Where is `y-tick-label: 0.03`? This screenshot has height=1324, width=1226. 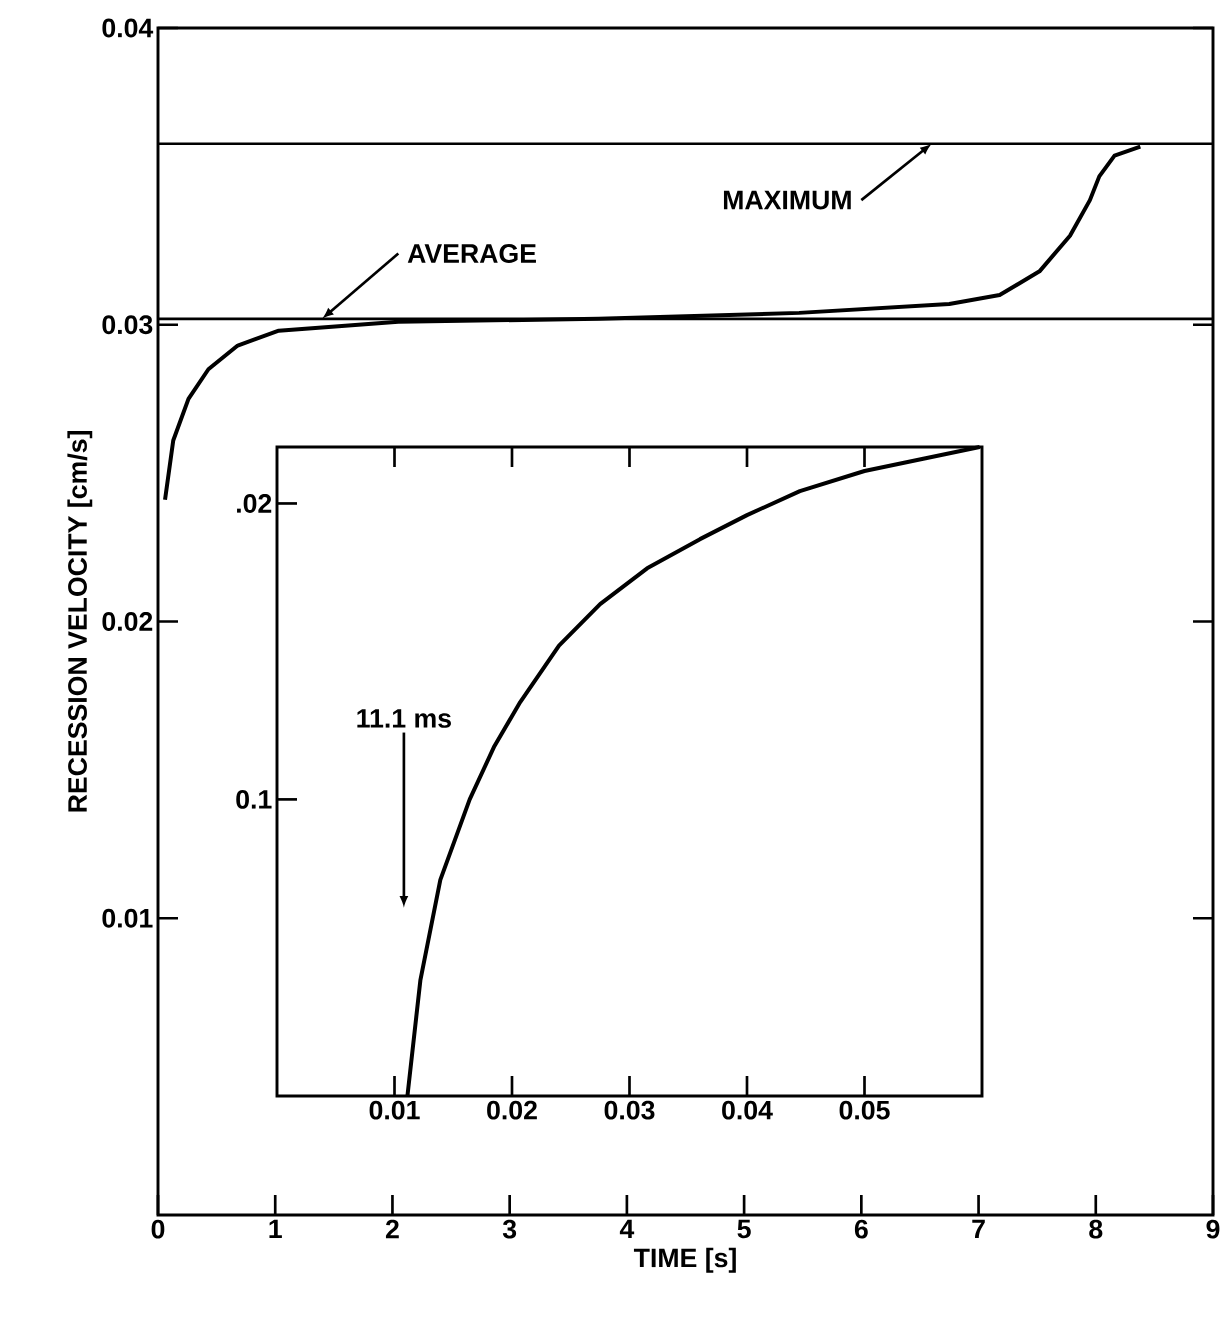 y-tick-label: 0.03 is located at coordinates (127, 325).